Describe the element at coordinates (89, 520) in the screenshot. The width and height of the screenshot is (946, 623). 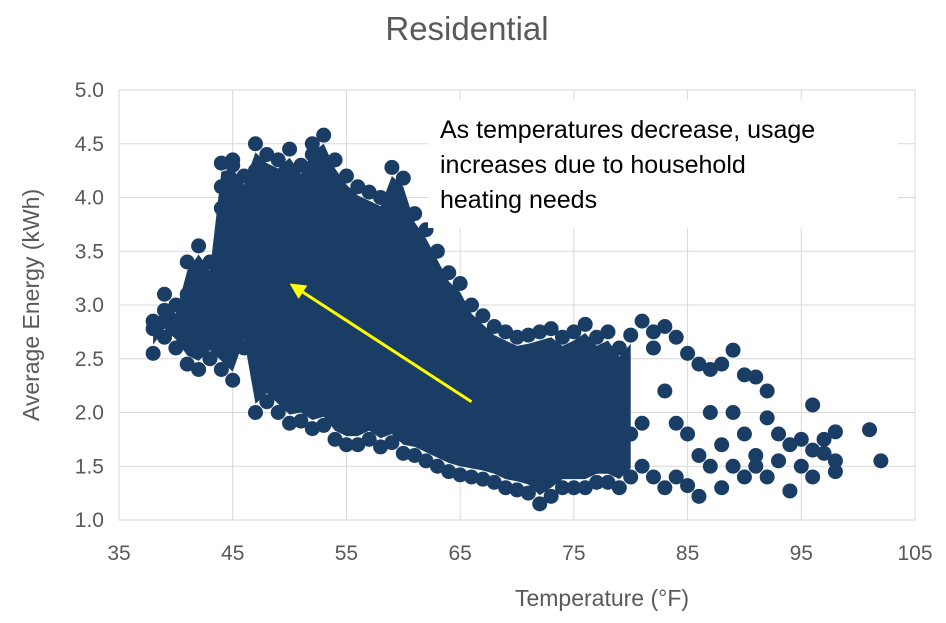
I see `y-tick-label: 1.0` at that location.